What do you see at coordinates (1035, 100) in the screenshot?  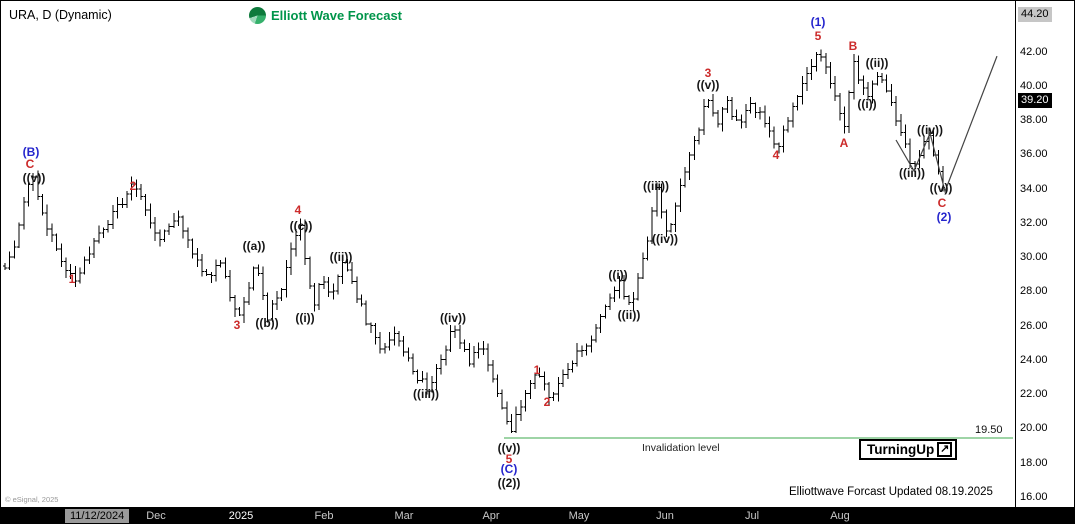 I see `last-price-tag: 39.20` at bounding box center [1035, 100].